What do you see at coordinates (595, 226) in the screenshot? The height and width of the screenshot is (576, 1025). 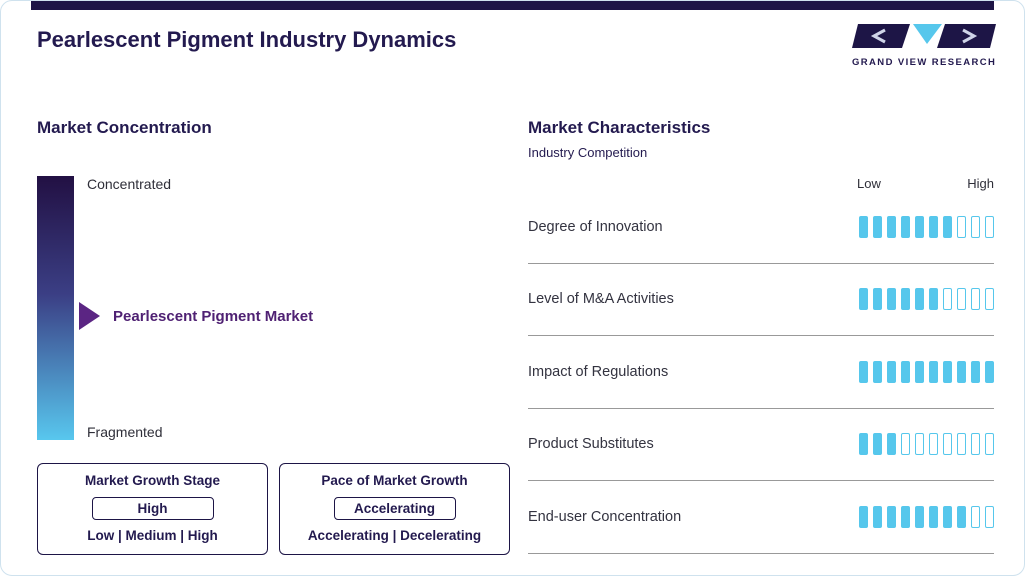 I see `characteristic-label: Degree of Innovation` at bounding box center [595, 226].